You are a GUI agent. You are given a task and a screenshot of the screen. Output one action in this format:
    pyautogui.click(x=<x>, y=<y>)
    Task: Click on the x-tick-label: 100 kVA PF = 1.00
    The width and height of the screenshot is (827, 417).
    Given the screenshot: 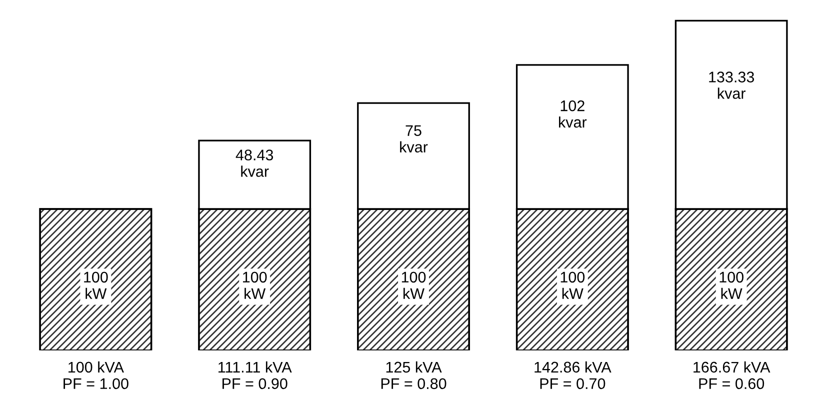 What is the action you would take?
    pyautogui.click(x=96, y=375)
    